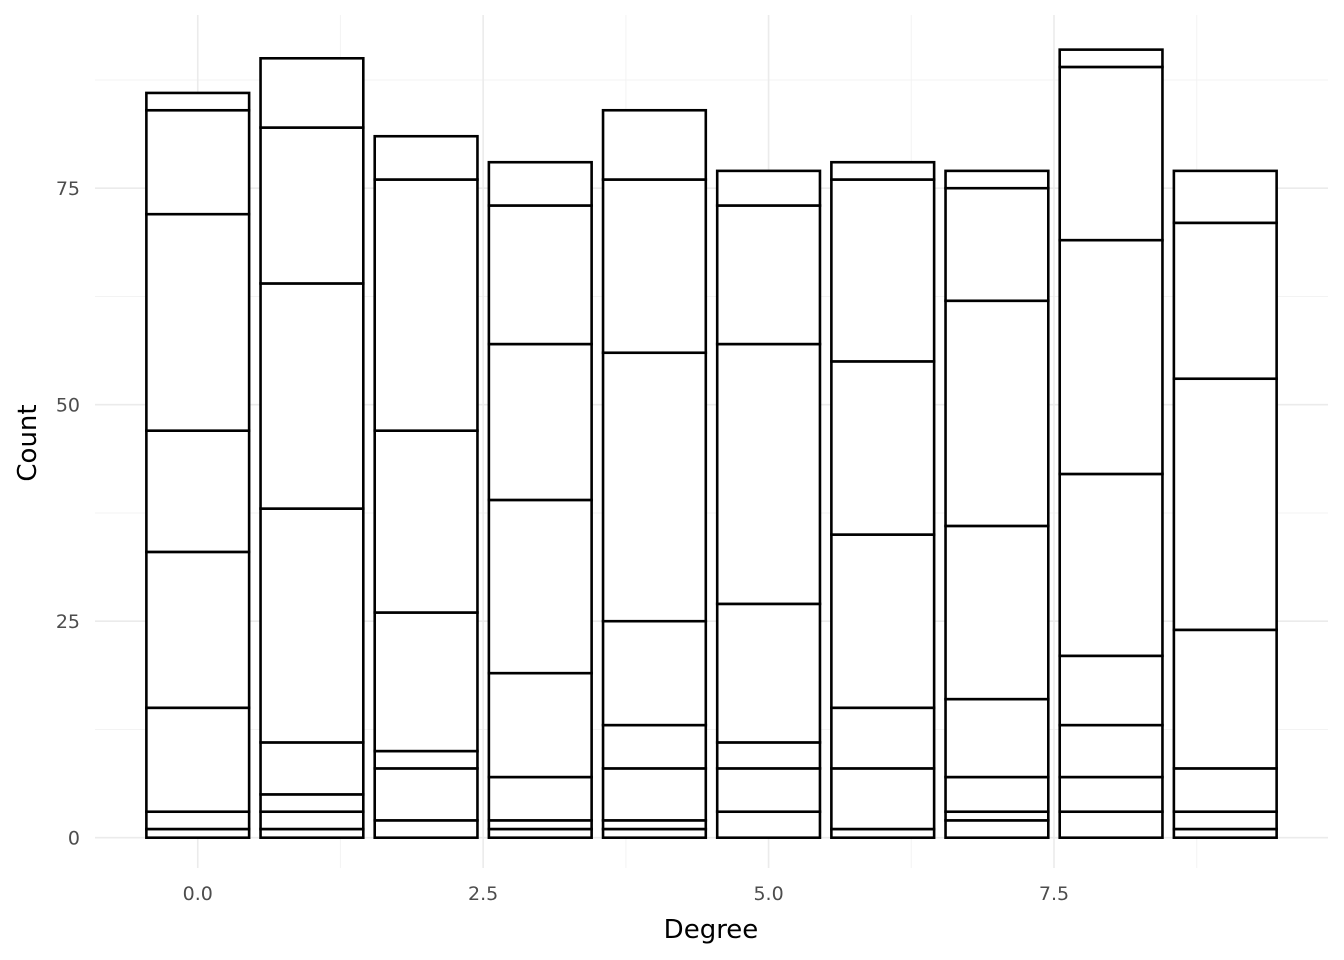 The height and width of the screenshot is (960, 1344). Describe the element at coordinates (68, 622) in the screenshot. I see `y-tick-label: 25` at that location.